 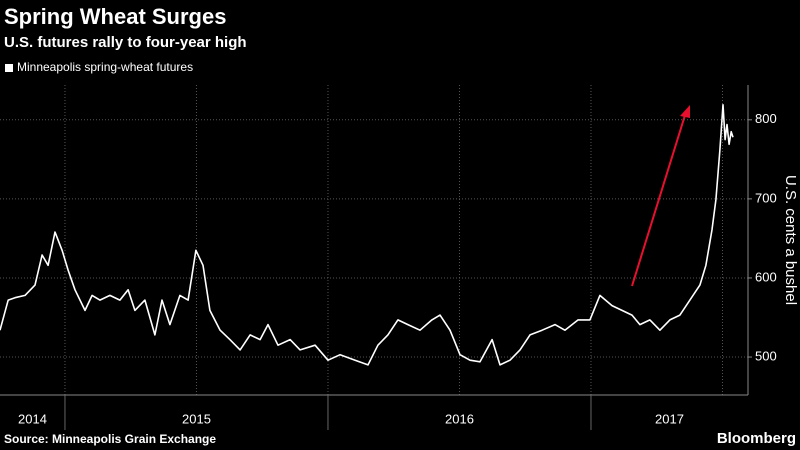 I want to click on chart-title: Spring Wheat Surges, so click(x=115, y=16).